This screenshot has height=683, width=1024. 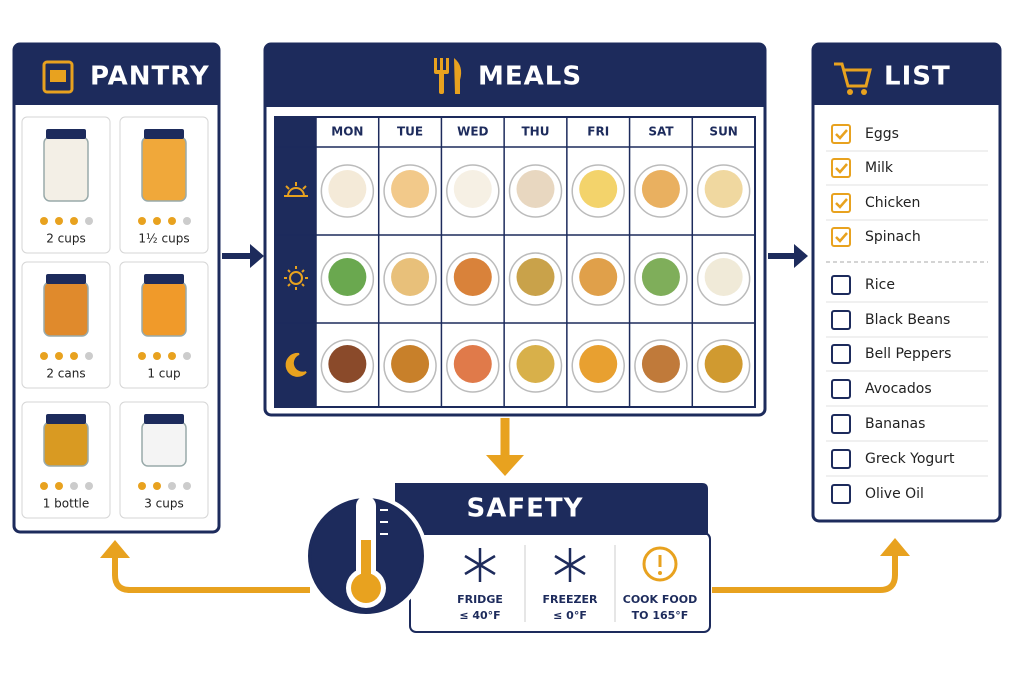 What do you see at coordinates (530, 77) in the screenshot?
I see `meals-title: MEALS` at bounding box center [530, 77].